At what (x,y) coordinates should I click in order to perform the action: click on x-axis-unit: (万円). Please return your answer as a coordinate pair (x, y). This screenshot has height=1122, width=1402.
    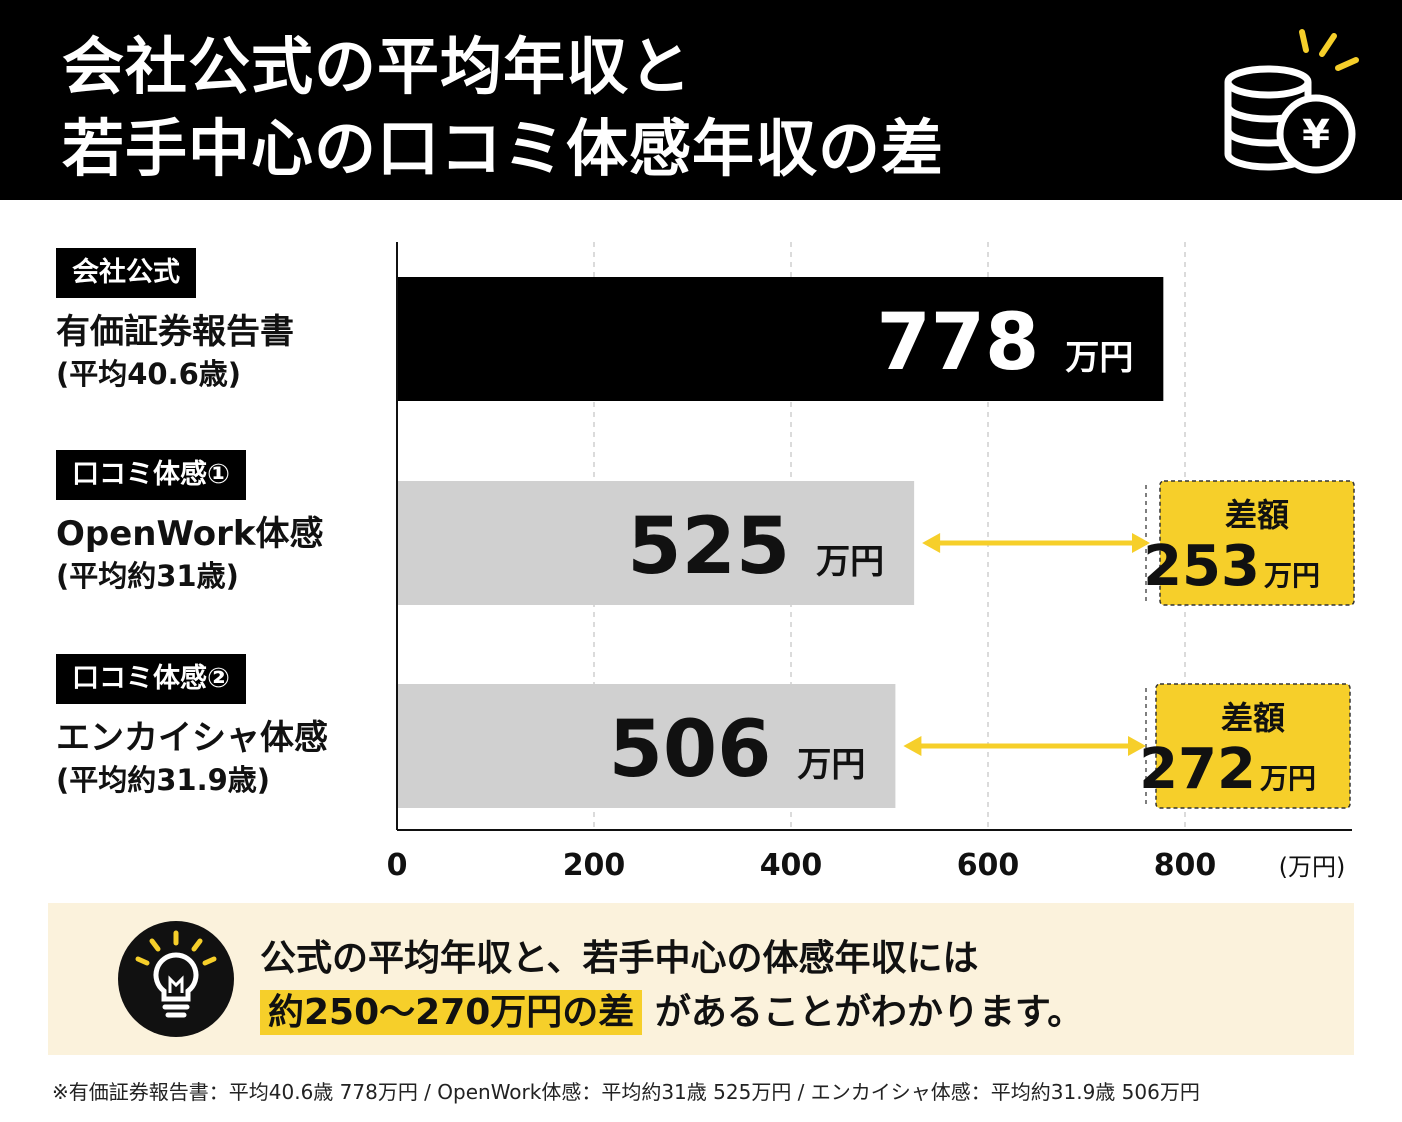
    Looking at the image, I should click on (1312, 867).